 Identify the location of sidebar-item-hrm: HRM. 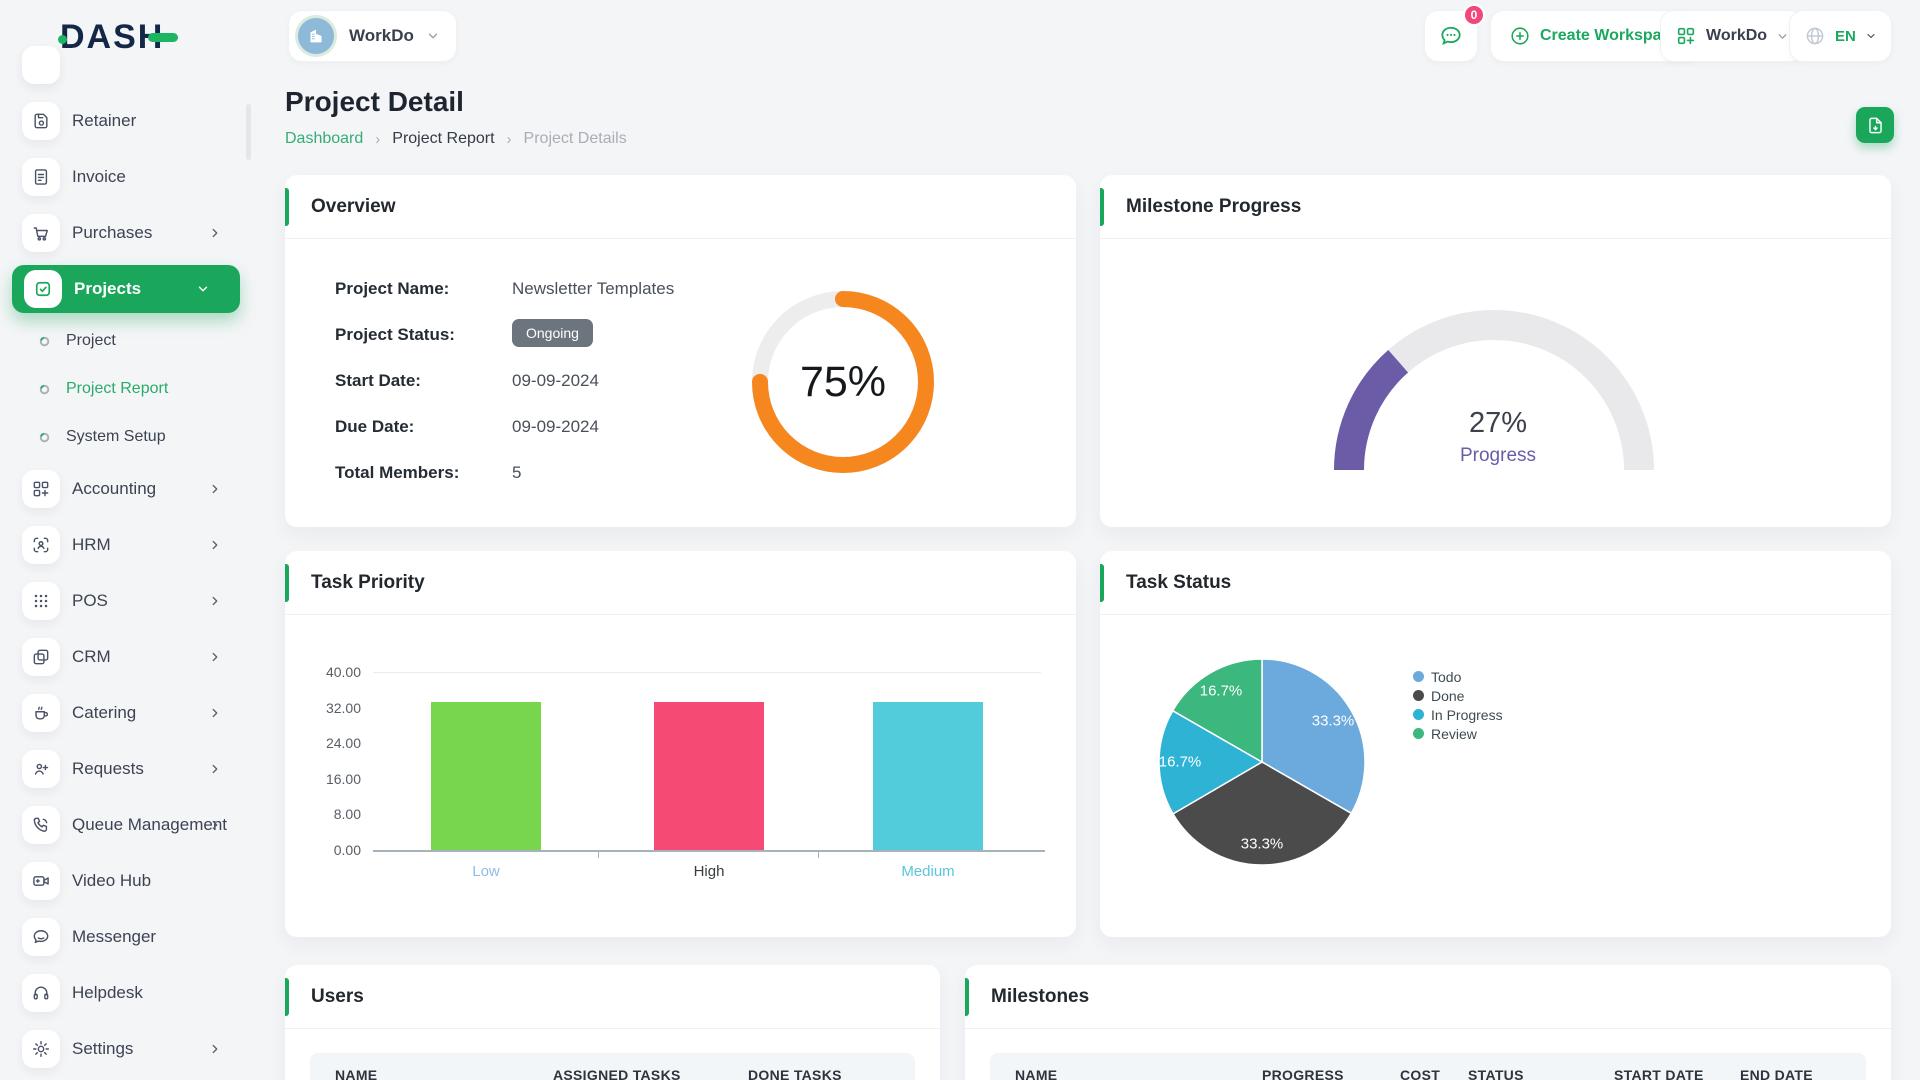
(126, 545).